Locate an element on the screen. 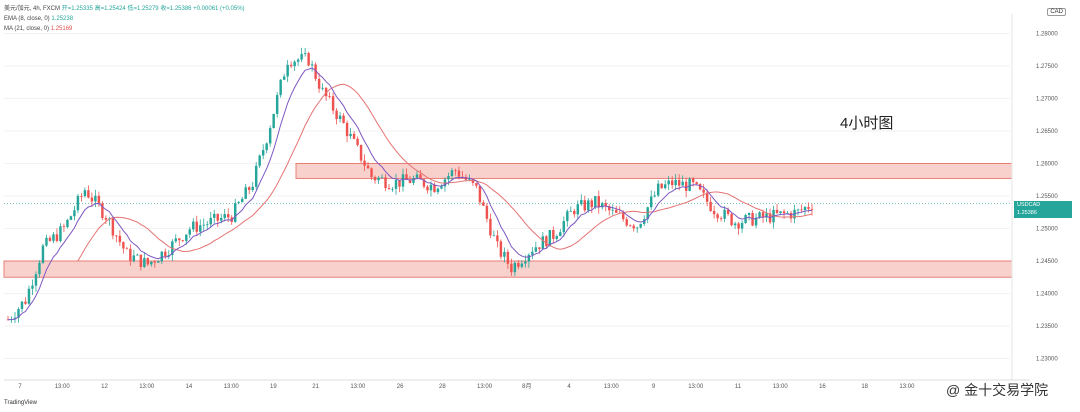  tradingview-logo: TradingView is located at coordinates (21, 403).